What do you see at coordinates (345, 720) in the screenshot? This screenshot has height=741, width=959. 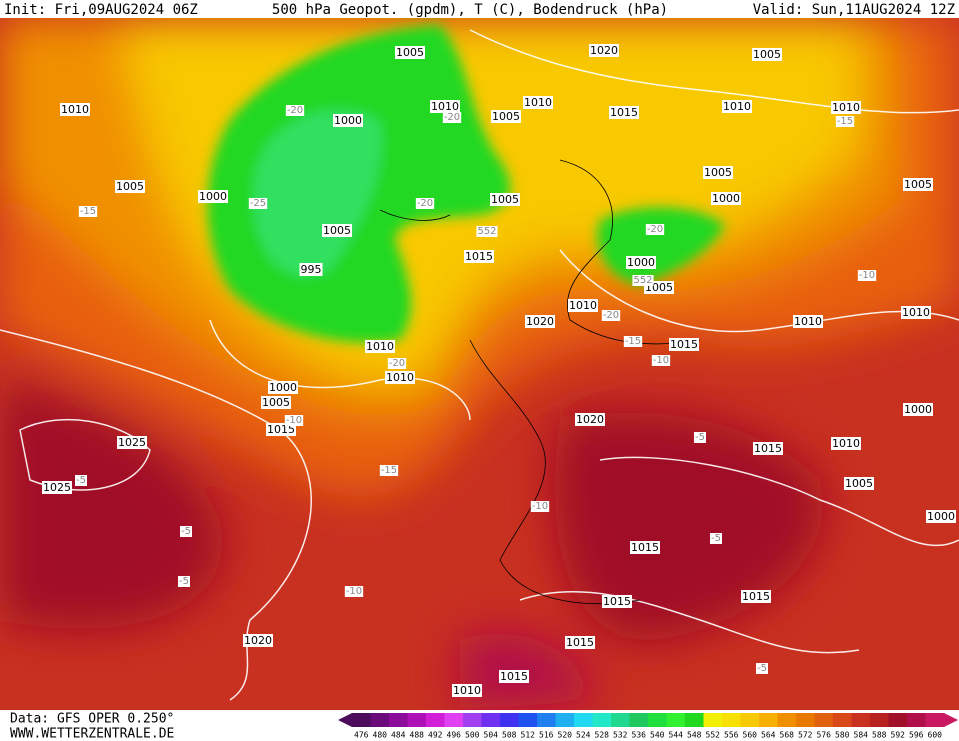 I see `scale-arrow-left` at bounding box center [345, 720].